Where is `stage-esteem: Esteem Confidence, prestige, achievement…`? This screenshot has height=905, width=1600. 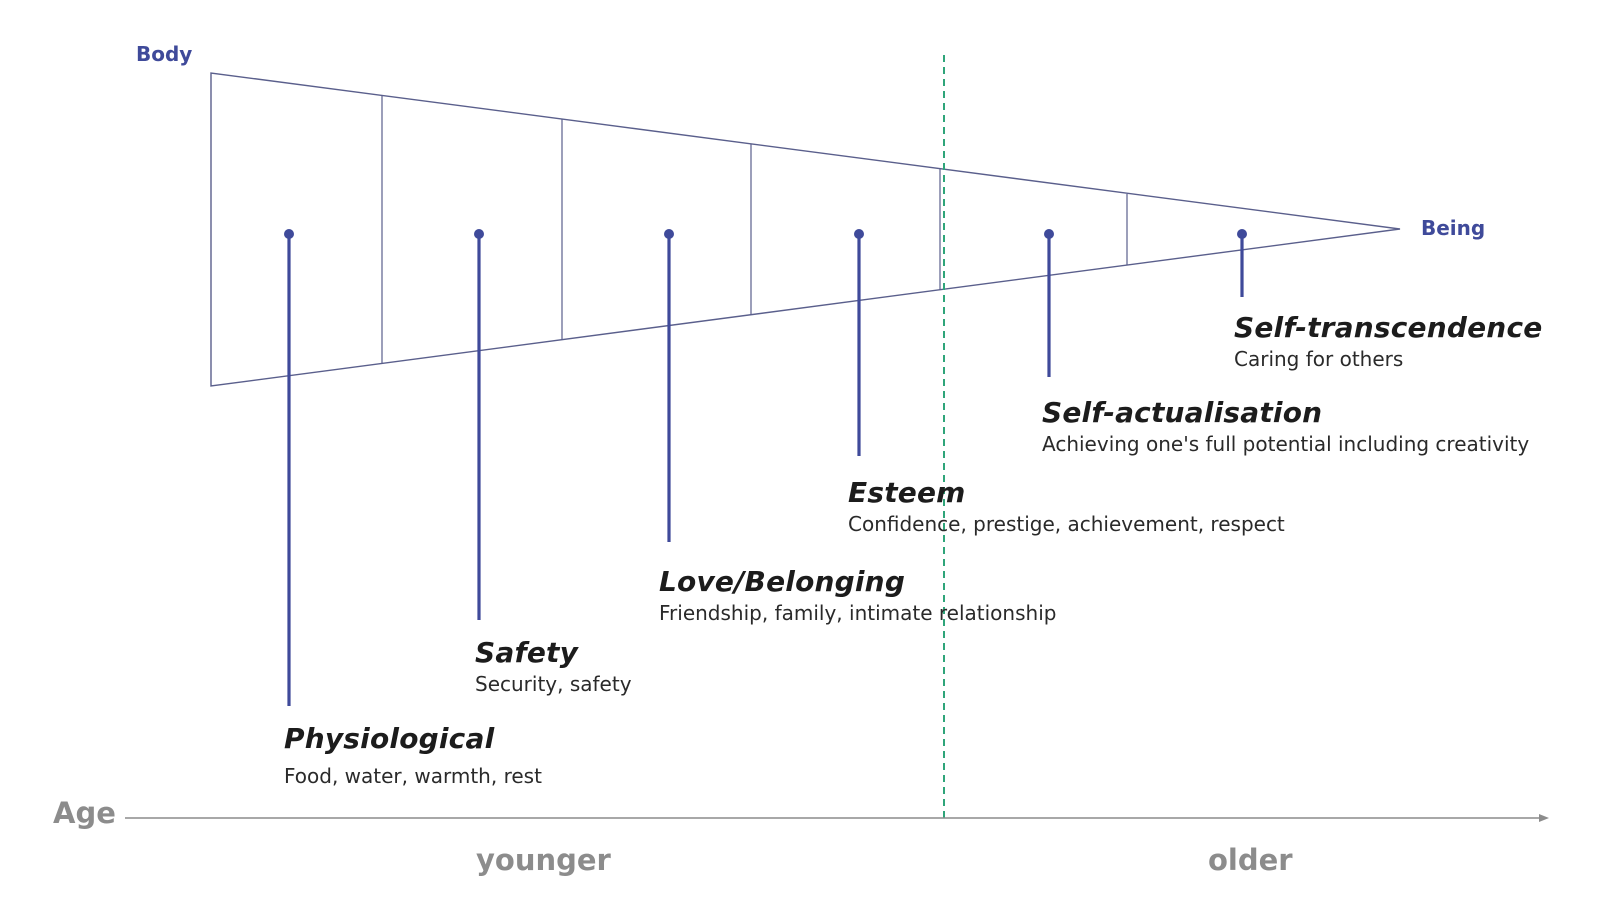 stage-esteem: Esteem Confidence, prestige, achievement… is located at coordinates (1066, 507).